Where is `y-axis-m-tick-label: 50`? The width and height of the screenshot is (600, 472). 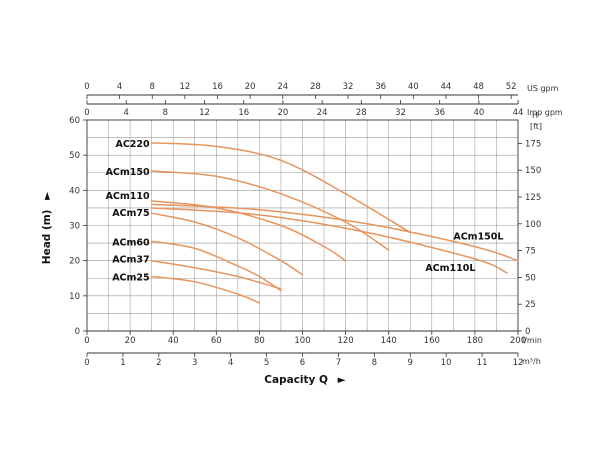 y-axis-m-tick-label: 50 is located at coordinates (74, 156).